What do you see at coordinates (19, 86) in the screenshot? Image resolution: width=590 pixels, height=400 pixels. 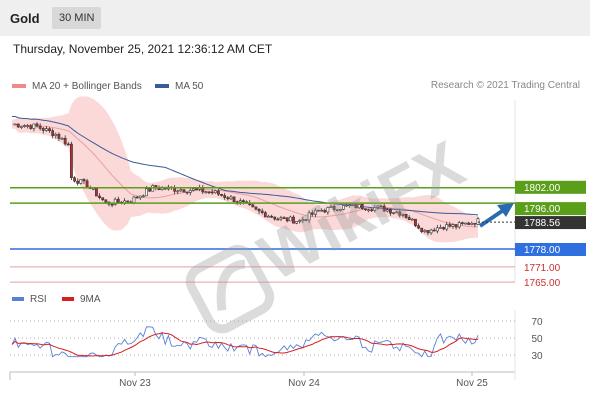 I see `legend-bollinger-swatch` at bounding box center [19, 86].